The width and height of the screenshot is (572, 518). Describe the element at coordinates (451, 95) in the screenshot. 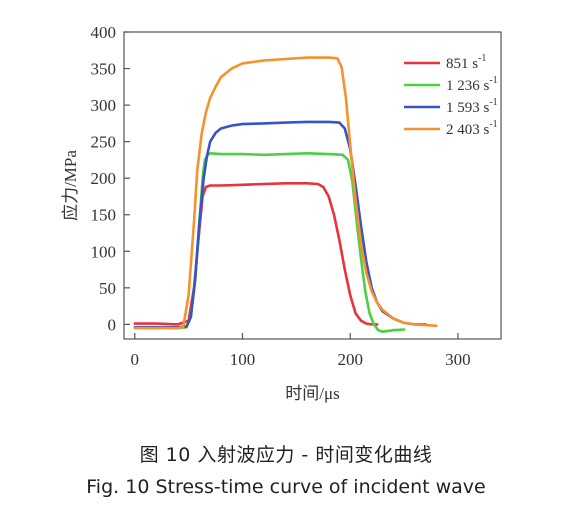

I see `chart-legend: 851 s-1 1 236 s-1 1 593 s-1 2 403 s-1` at that location.